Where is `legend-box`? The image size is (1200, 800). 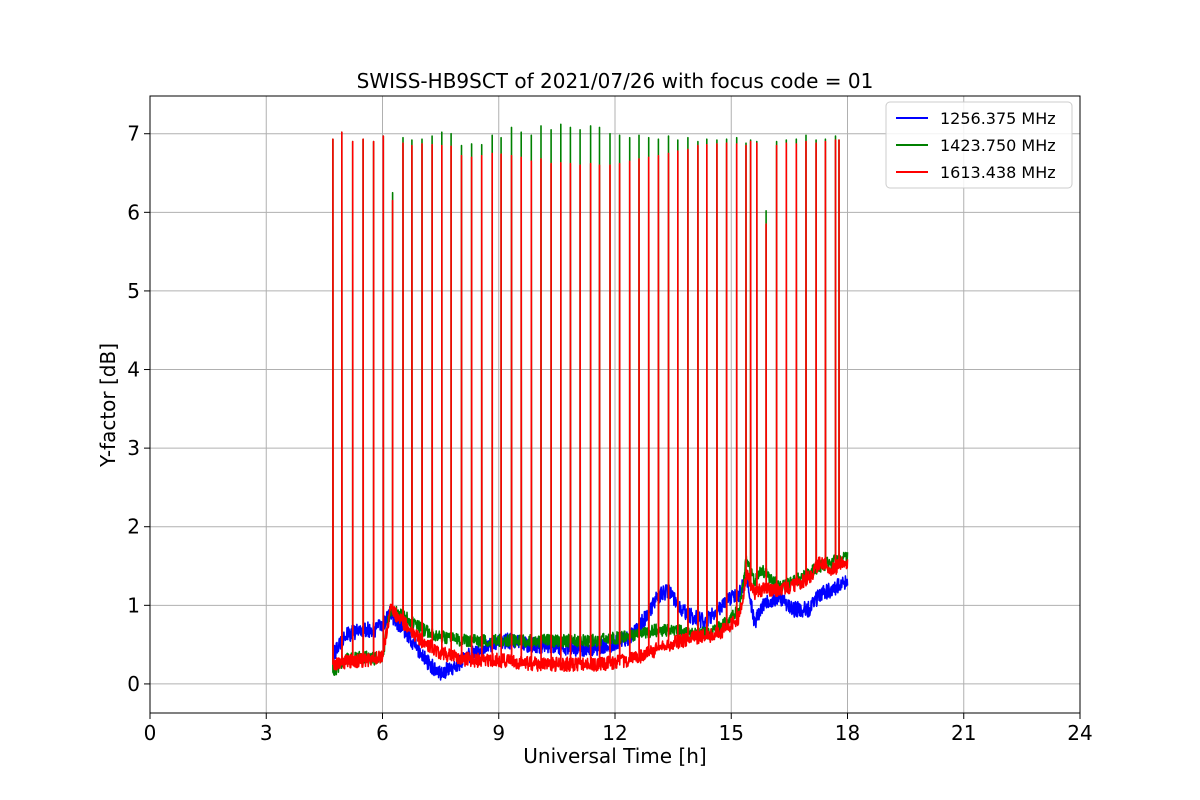
legend-box is located at coordinates (979, 145).